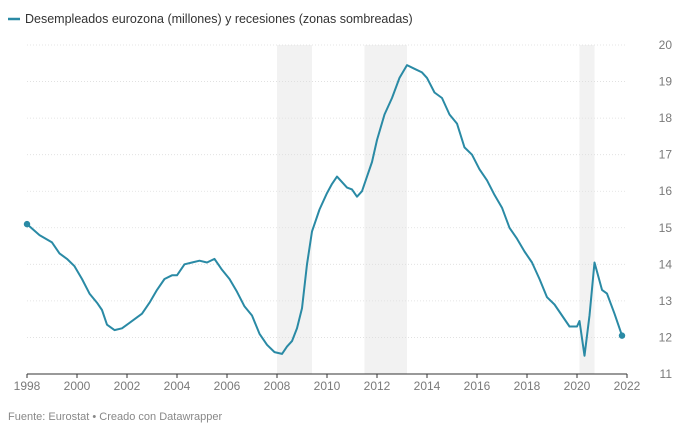 This screenshot has width=680, height=430. What do you see at coordinates (27, 386) in the screenshot?
I see `x-tick-label: 1998` at bounding box center [27, 386].